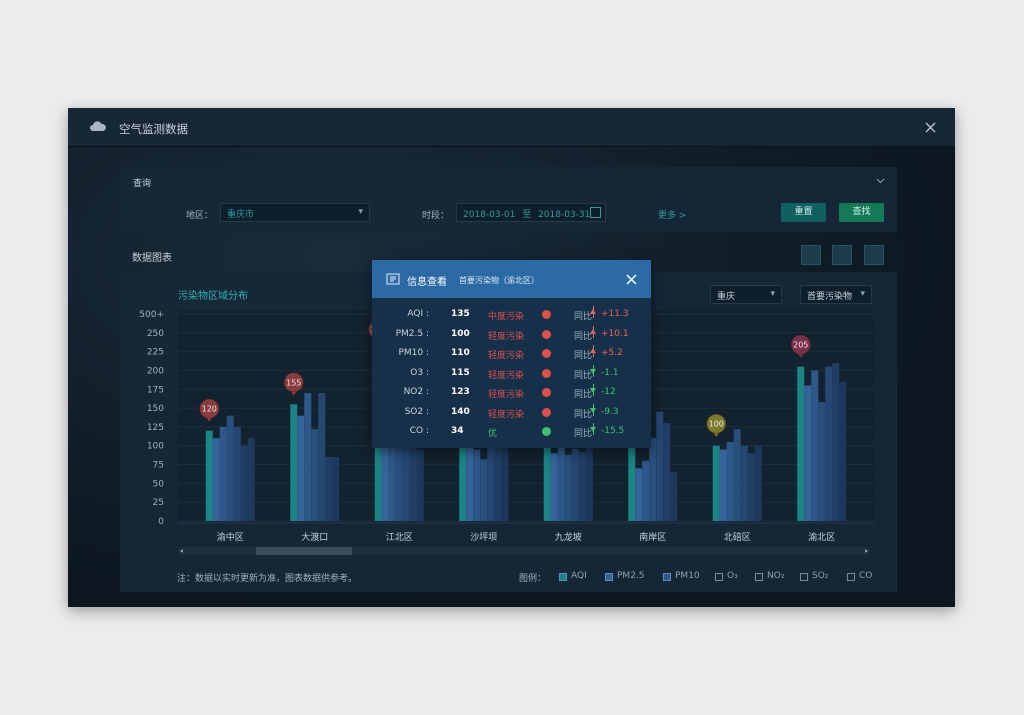 The width and height of the screenshot is (1024, 715). I want to click on popup-row: AQI : 135 中度污染 同比 +11.3, so click(511, 314).